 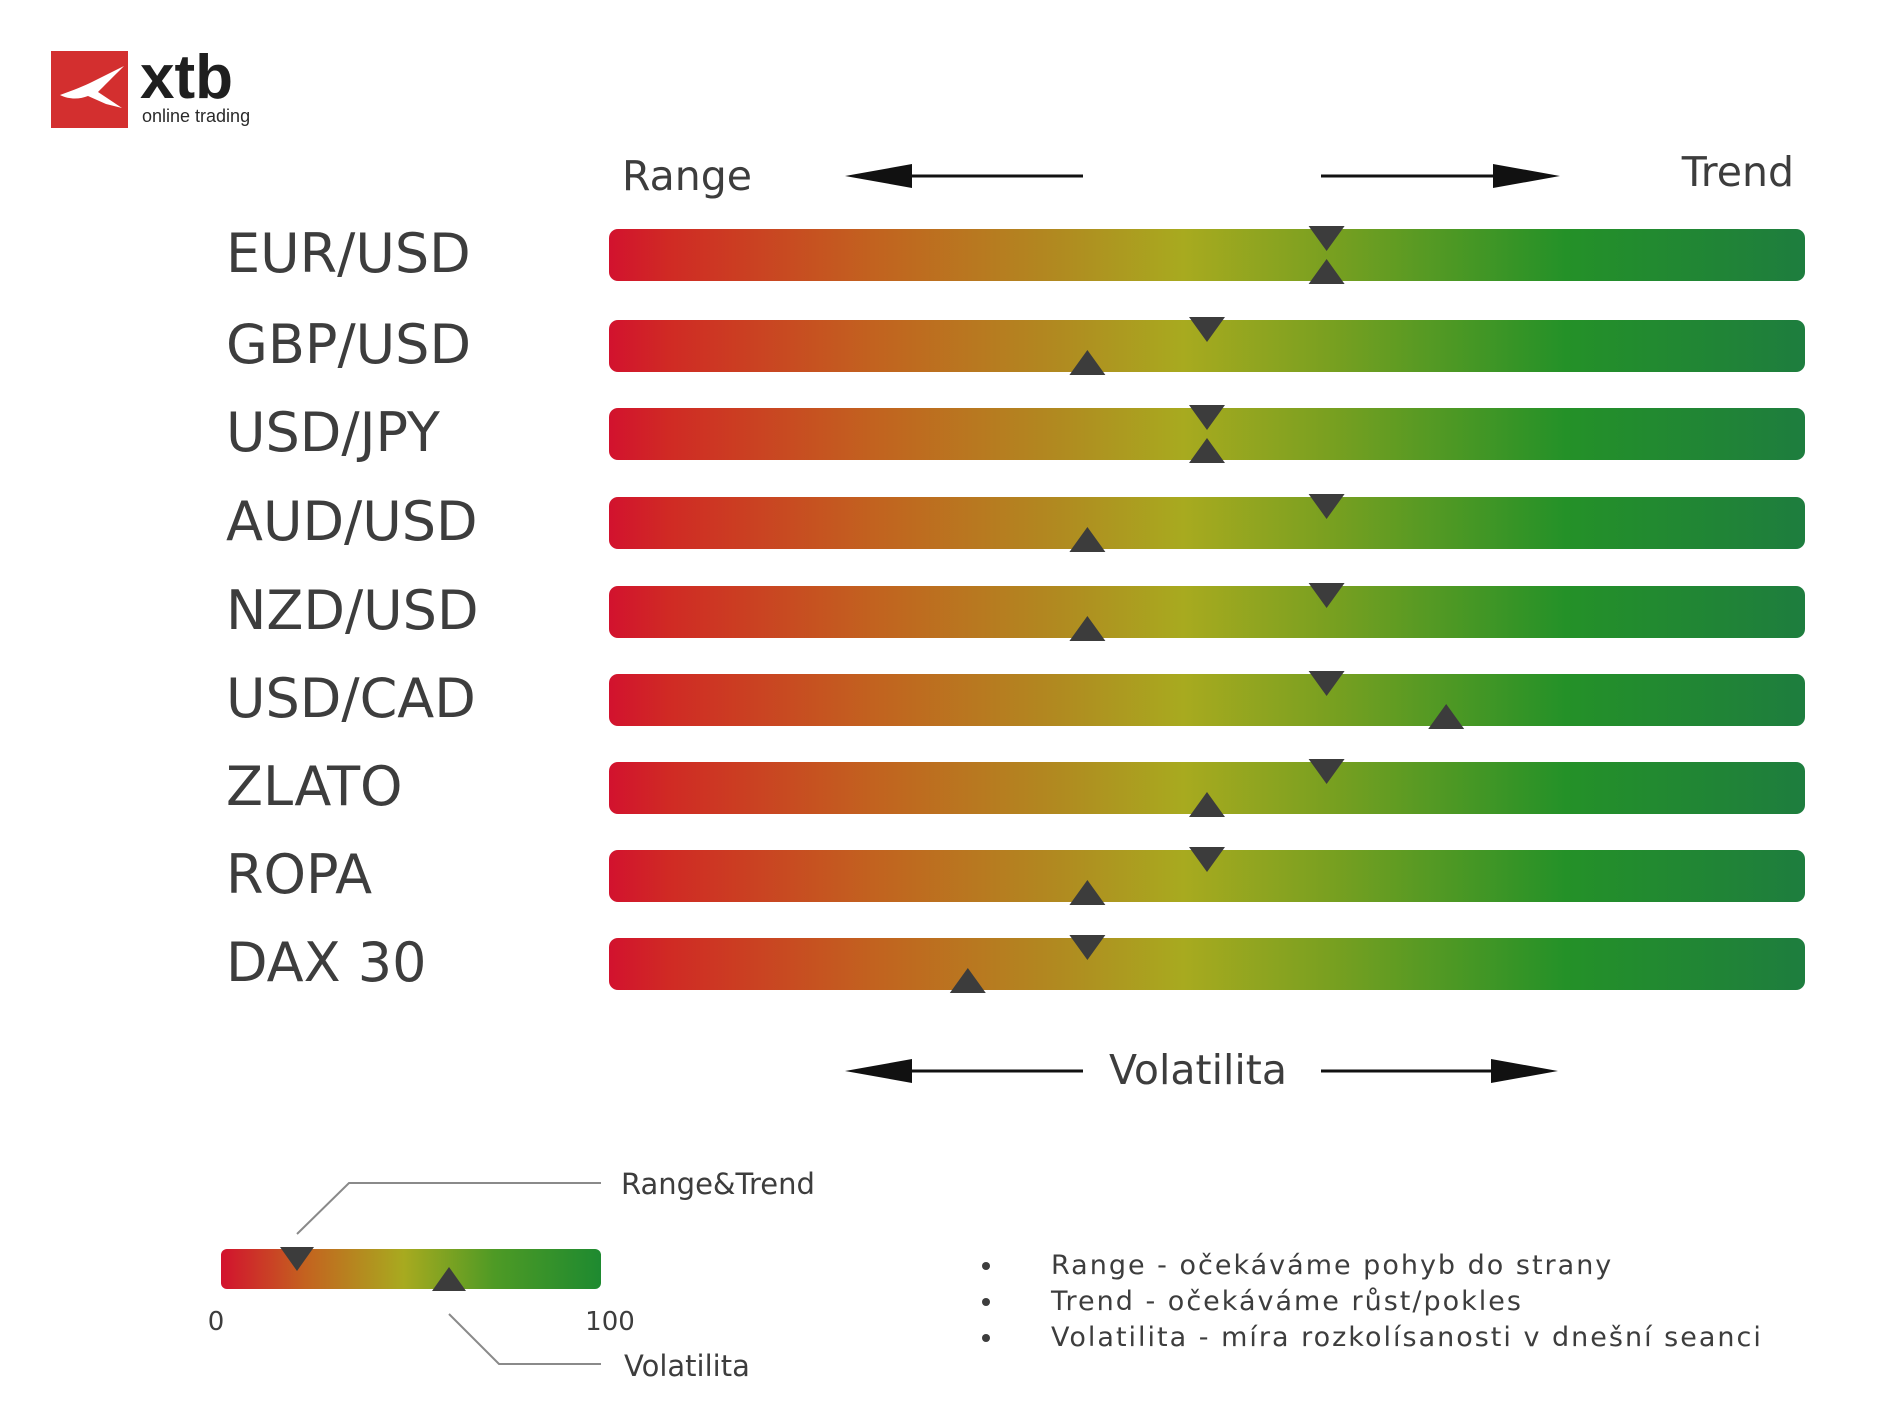 I want to click on note-range: Range - očekáváme pohyb do strany, so click(x=1332, y=1265).